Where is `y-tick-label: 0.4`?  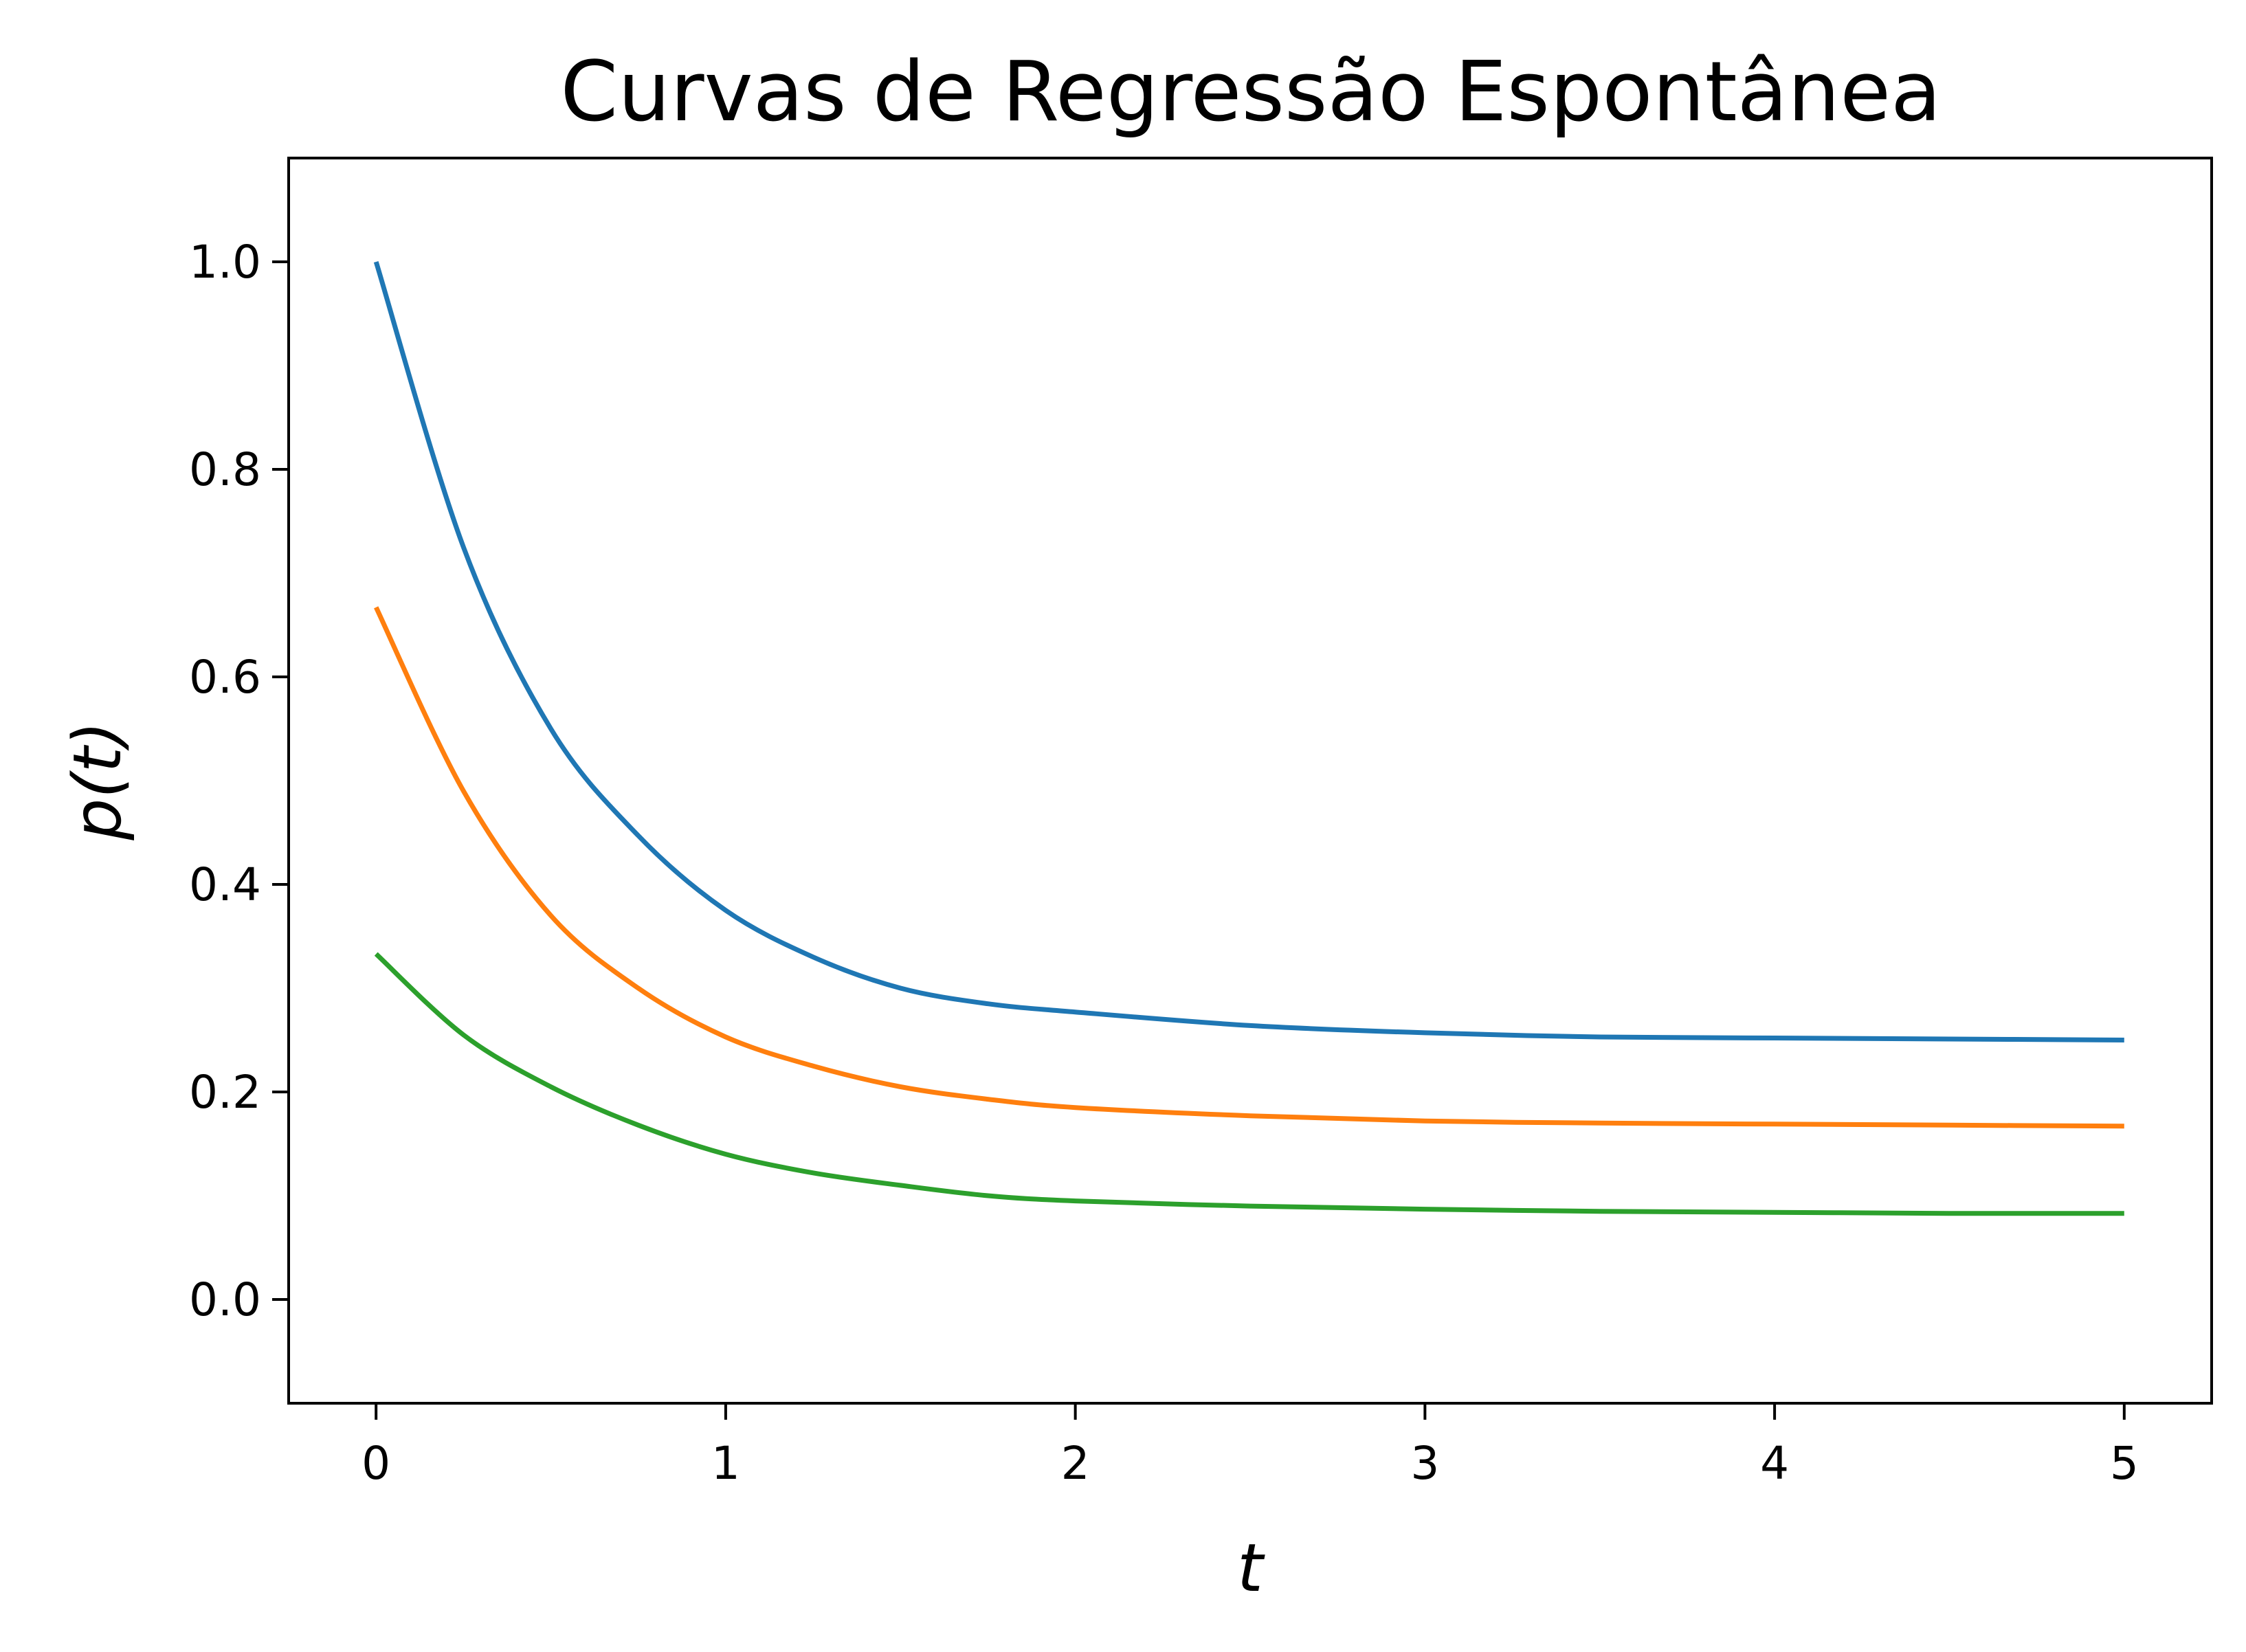 y-tick-label: 0.4 is located at coordinates (225, 884).